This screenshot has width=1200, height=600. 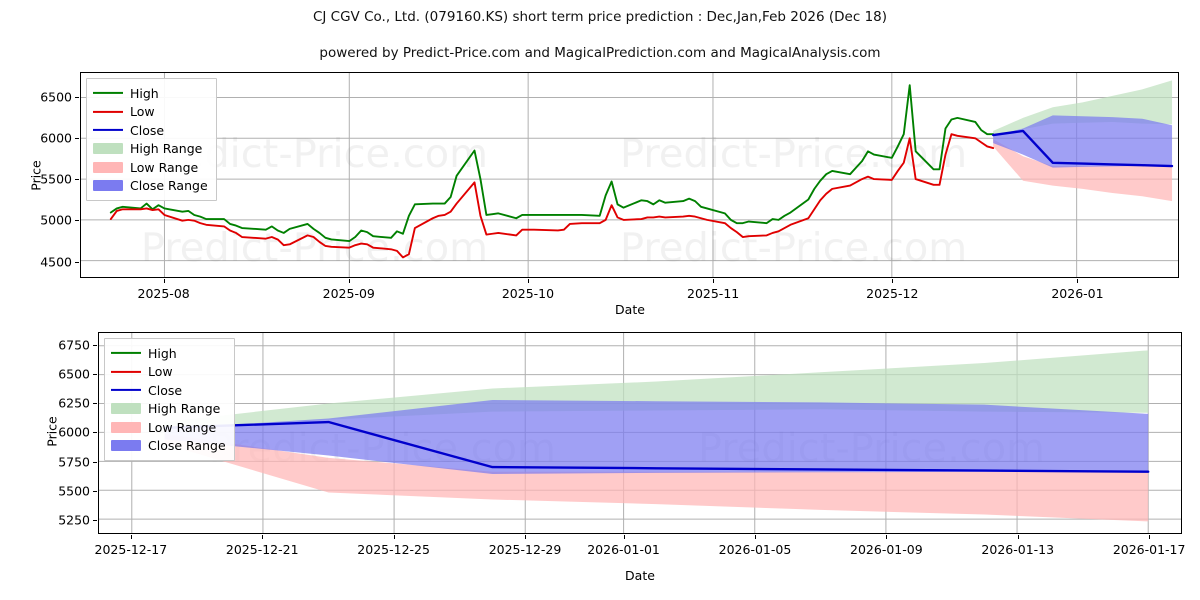 I want to click on overview-legend-label: Low Range, so click(x=164, y=167).